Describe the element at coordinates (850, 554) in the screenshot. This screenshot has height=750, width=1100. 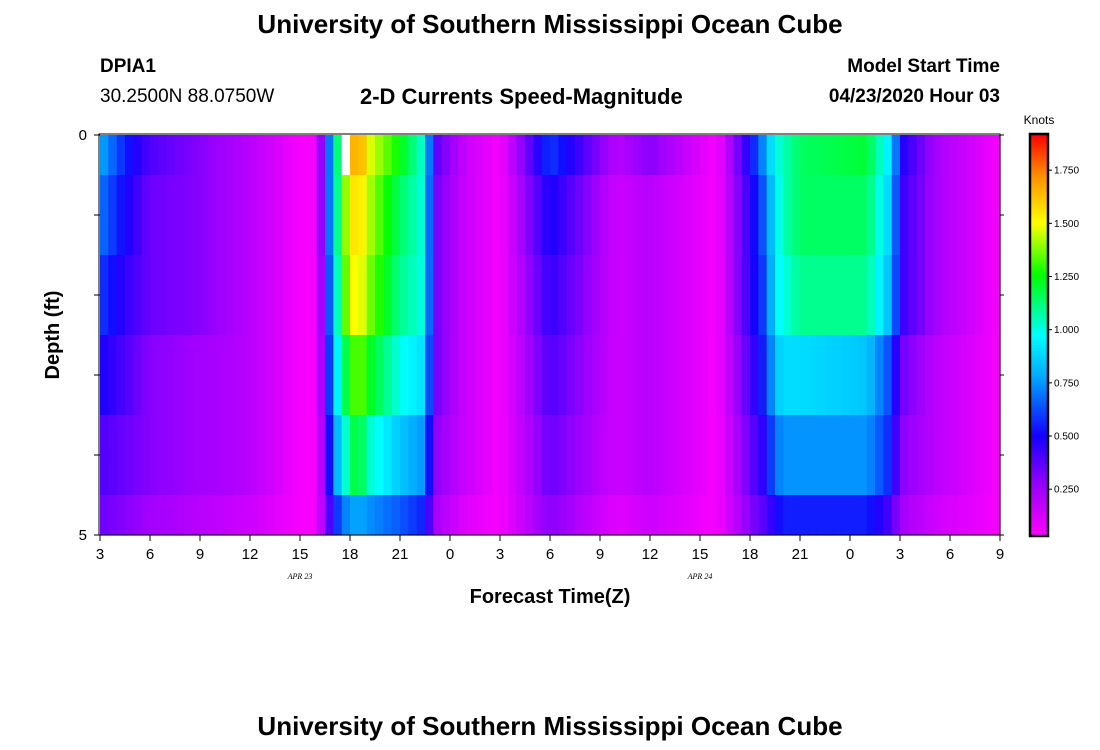
I see `x-tick-label: 0` at that location.